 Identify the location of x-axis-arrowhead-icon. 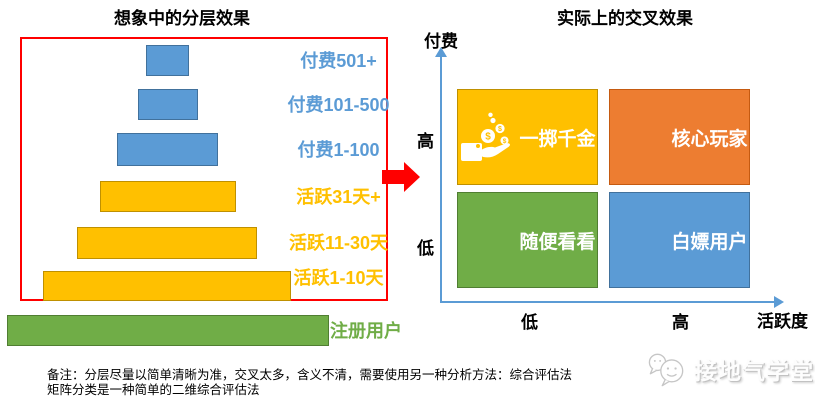
(779, 302).